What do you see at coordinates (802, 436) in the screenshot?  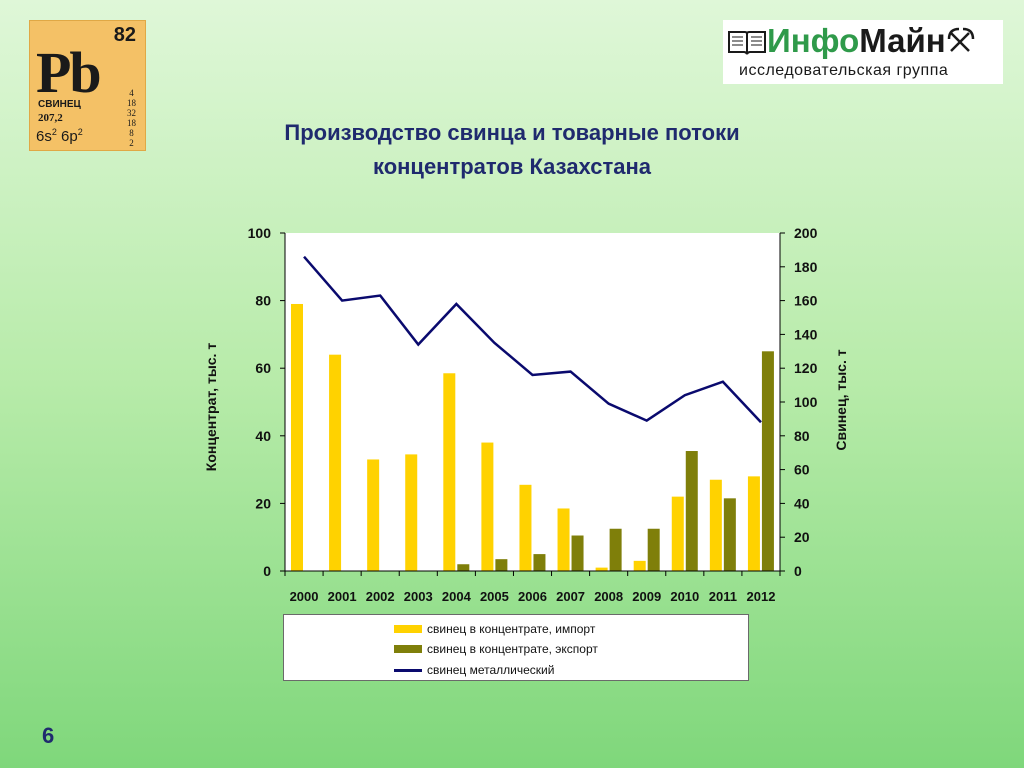 I see `y2-tick-label: 80` at bounding box center [802, 436].